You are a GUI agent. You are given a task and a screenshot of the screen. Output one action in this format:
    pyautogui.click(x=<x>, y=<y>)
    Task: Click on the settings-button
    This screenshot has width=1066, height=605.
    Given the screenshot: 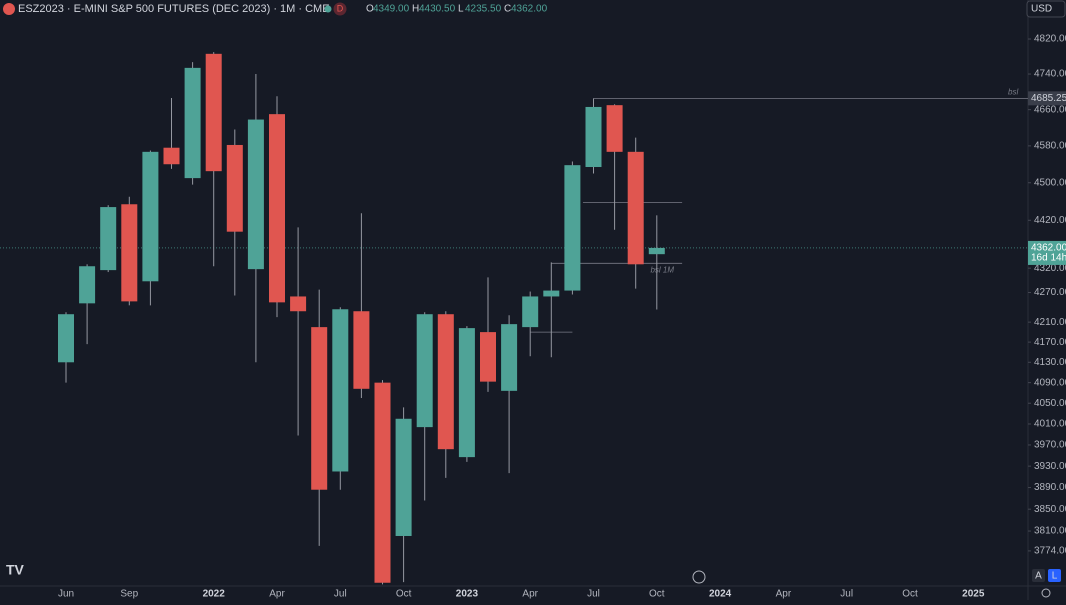 What is the action you would take?
    pyautogui.click(x=1046, y=593)
    